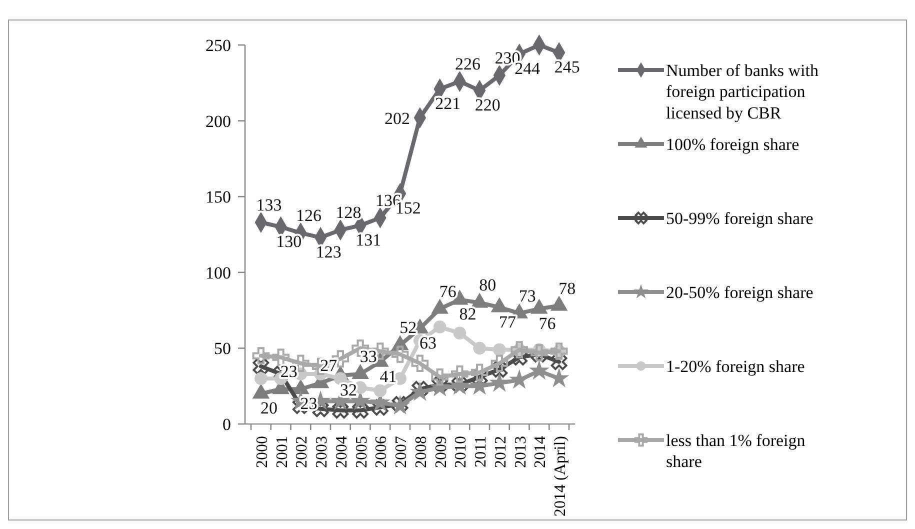 The width and height of the screenshot is (915, 529). What do you see at coordinates (467, 314) in the screenshot?
I see `data-label: 82` at bounding box center [467, 314].